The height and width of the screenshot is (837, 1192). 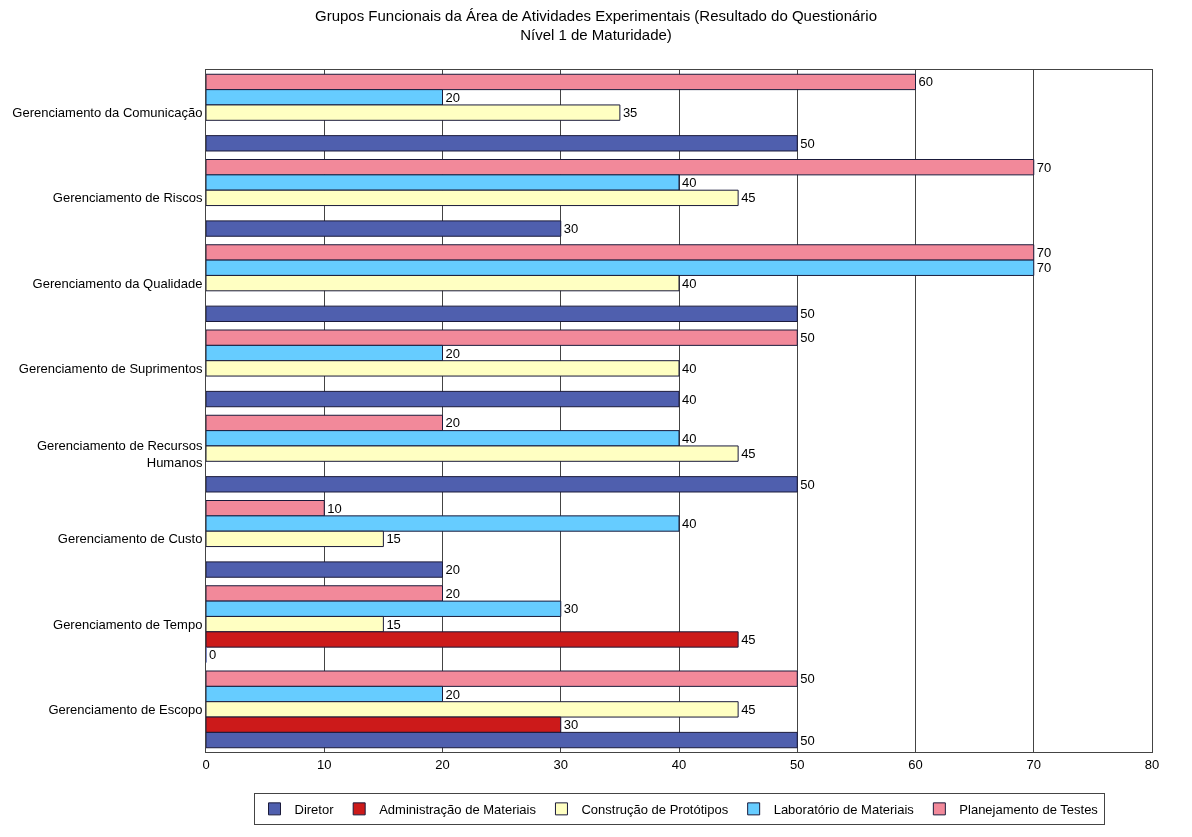 What do you see at coordinates (117, 283) in the screenshot?
I see `y-tick-label: Gerenciamento da Qualidade` at bounding box center [117, 283].